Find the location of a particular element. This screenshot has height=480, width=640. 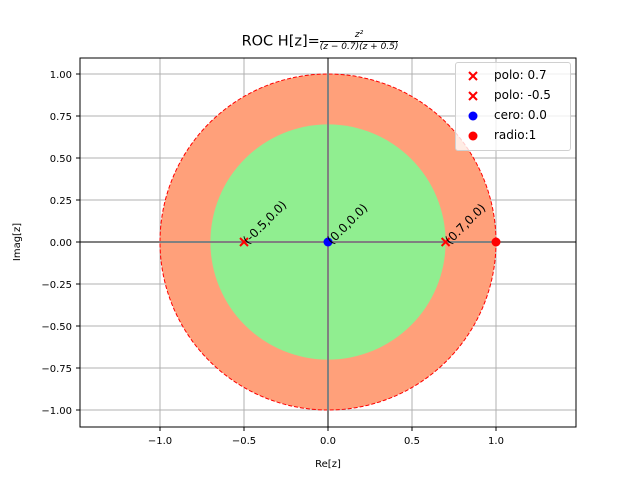

title-numerator: z² is located at coordinates (359, 36).